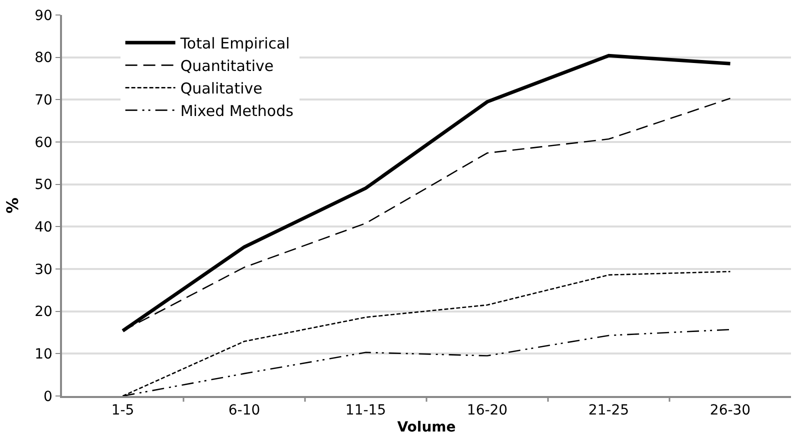 The image size is (799, 446). I want to click on y-tick-label: 50, so click(43, 185).